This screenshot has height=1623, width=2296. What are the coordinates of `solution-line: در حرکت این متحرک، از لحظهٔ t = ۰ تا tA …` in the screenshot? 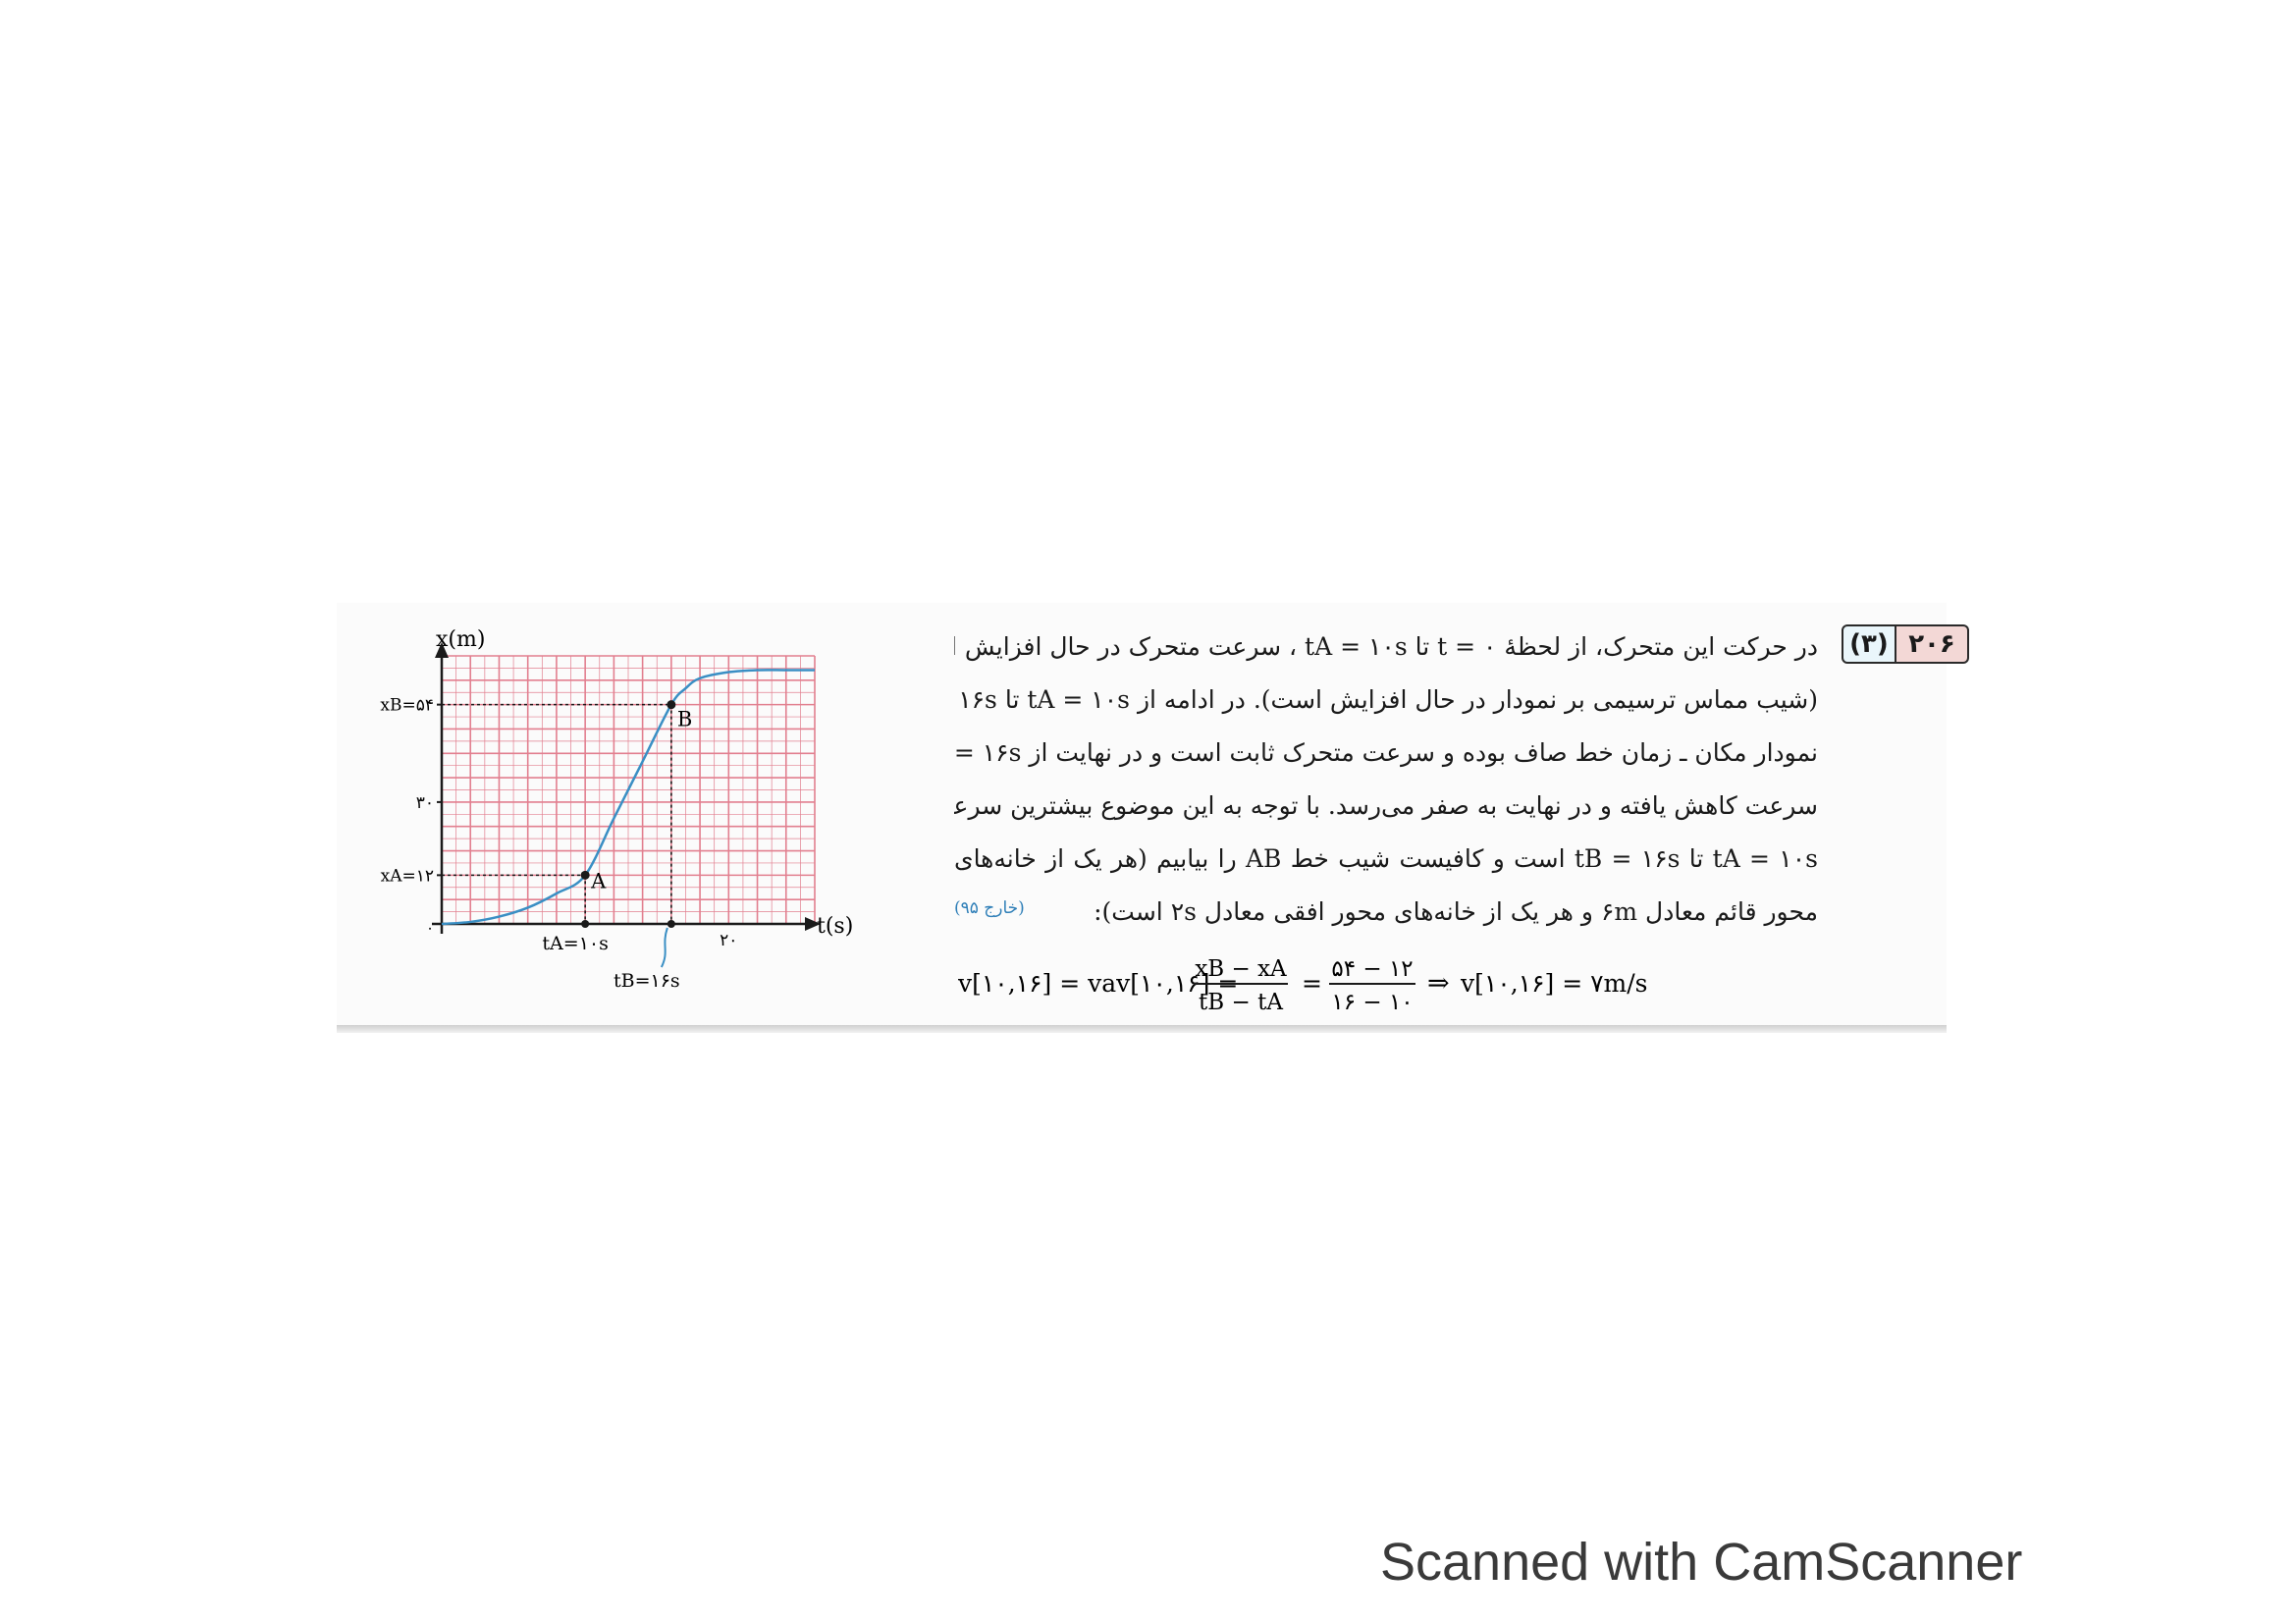 It's located at (1386, 646).